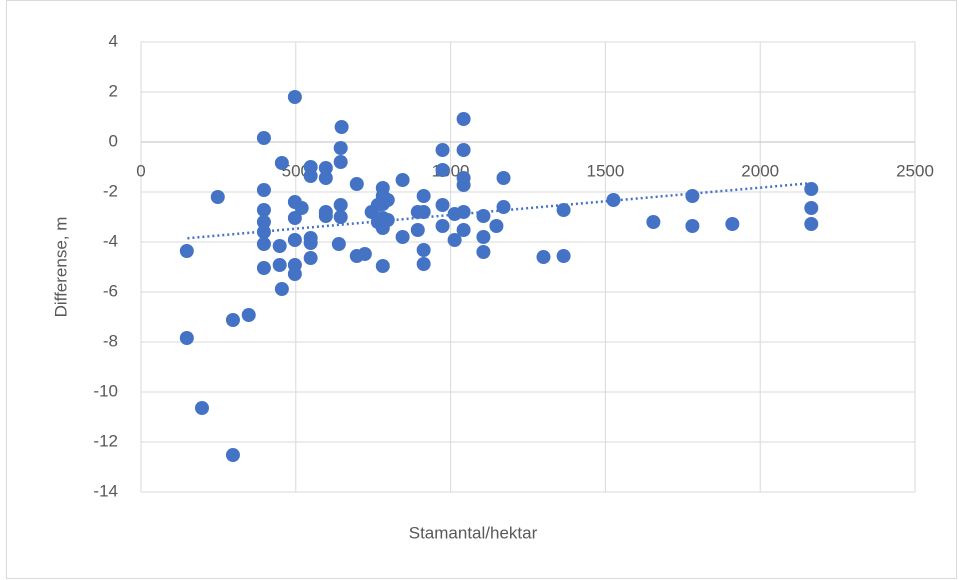  What do you see at coordinates (296, 170) in the screenshot?
I see `x-tick-label: 500` at bounding box center [296, 170].